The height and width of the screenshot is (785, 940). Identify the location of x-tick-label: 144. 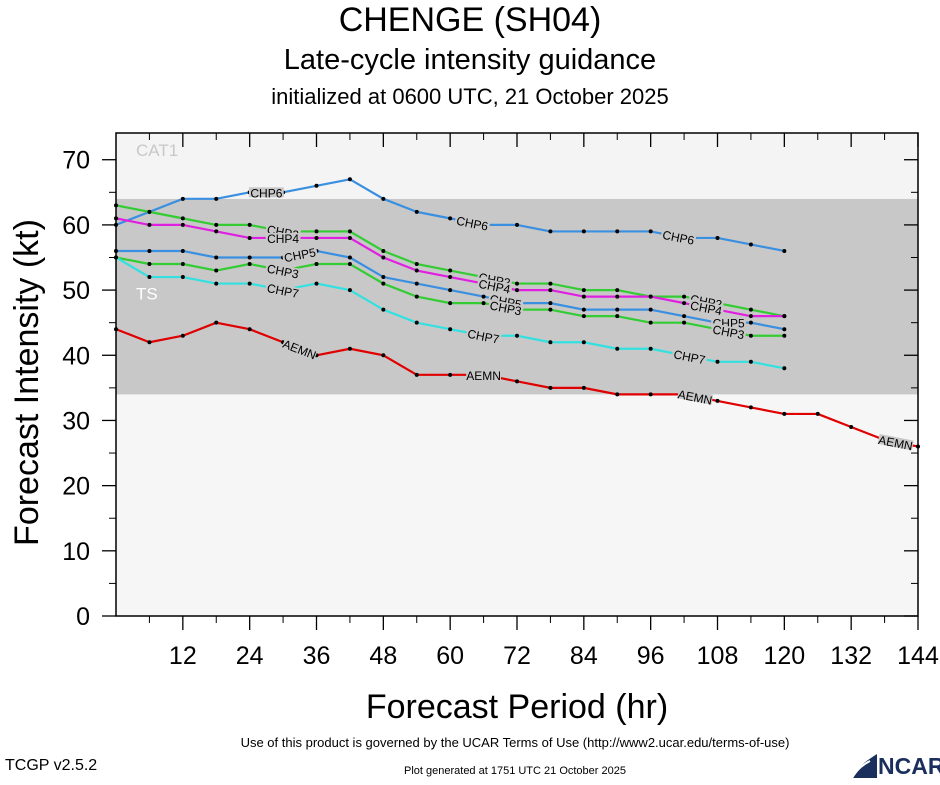
(918, 656).